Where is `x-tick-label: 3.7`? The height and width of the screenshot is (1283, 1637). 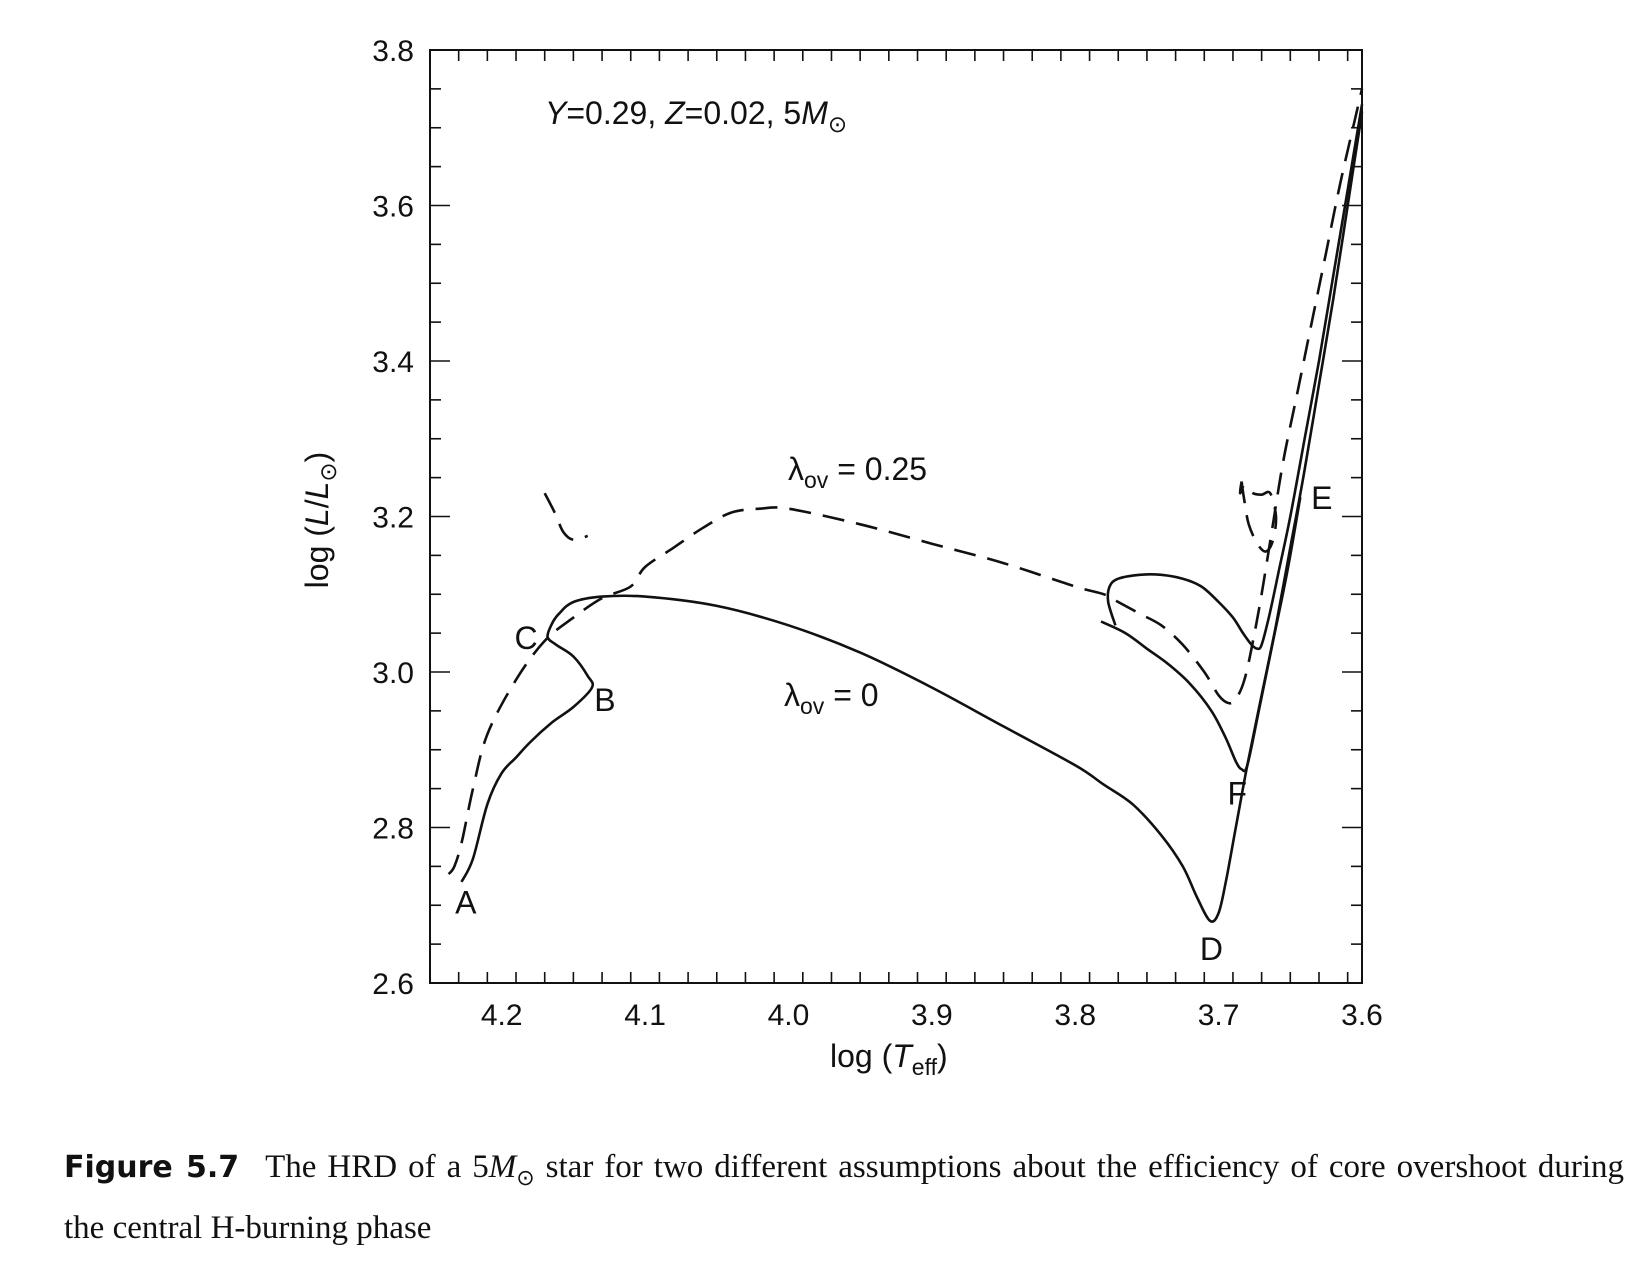
x-tick-label: 3.7 is located at coordinates (1219, 1015).